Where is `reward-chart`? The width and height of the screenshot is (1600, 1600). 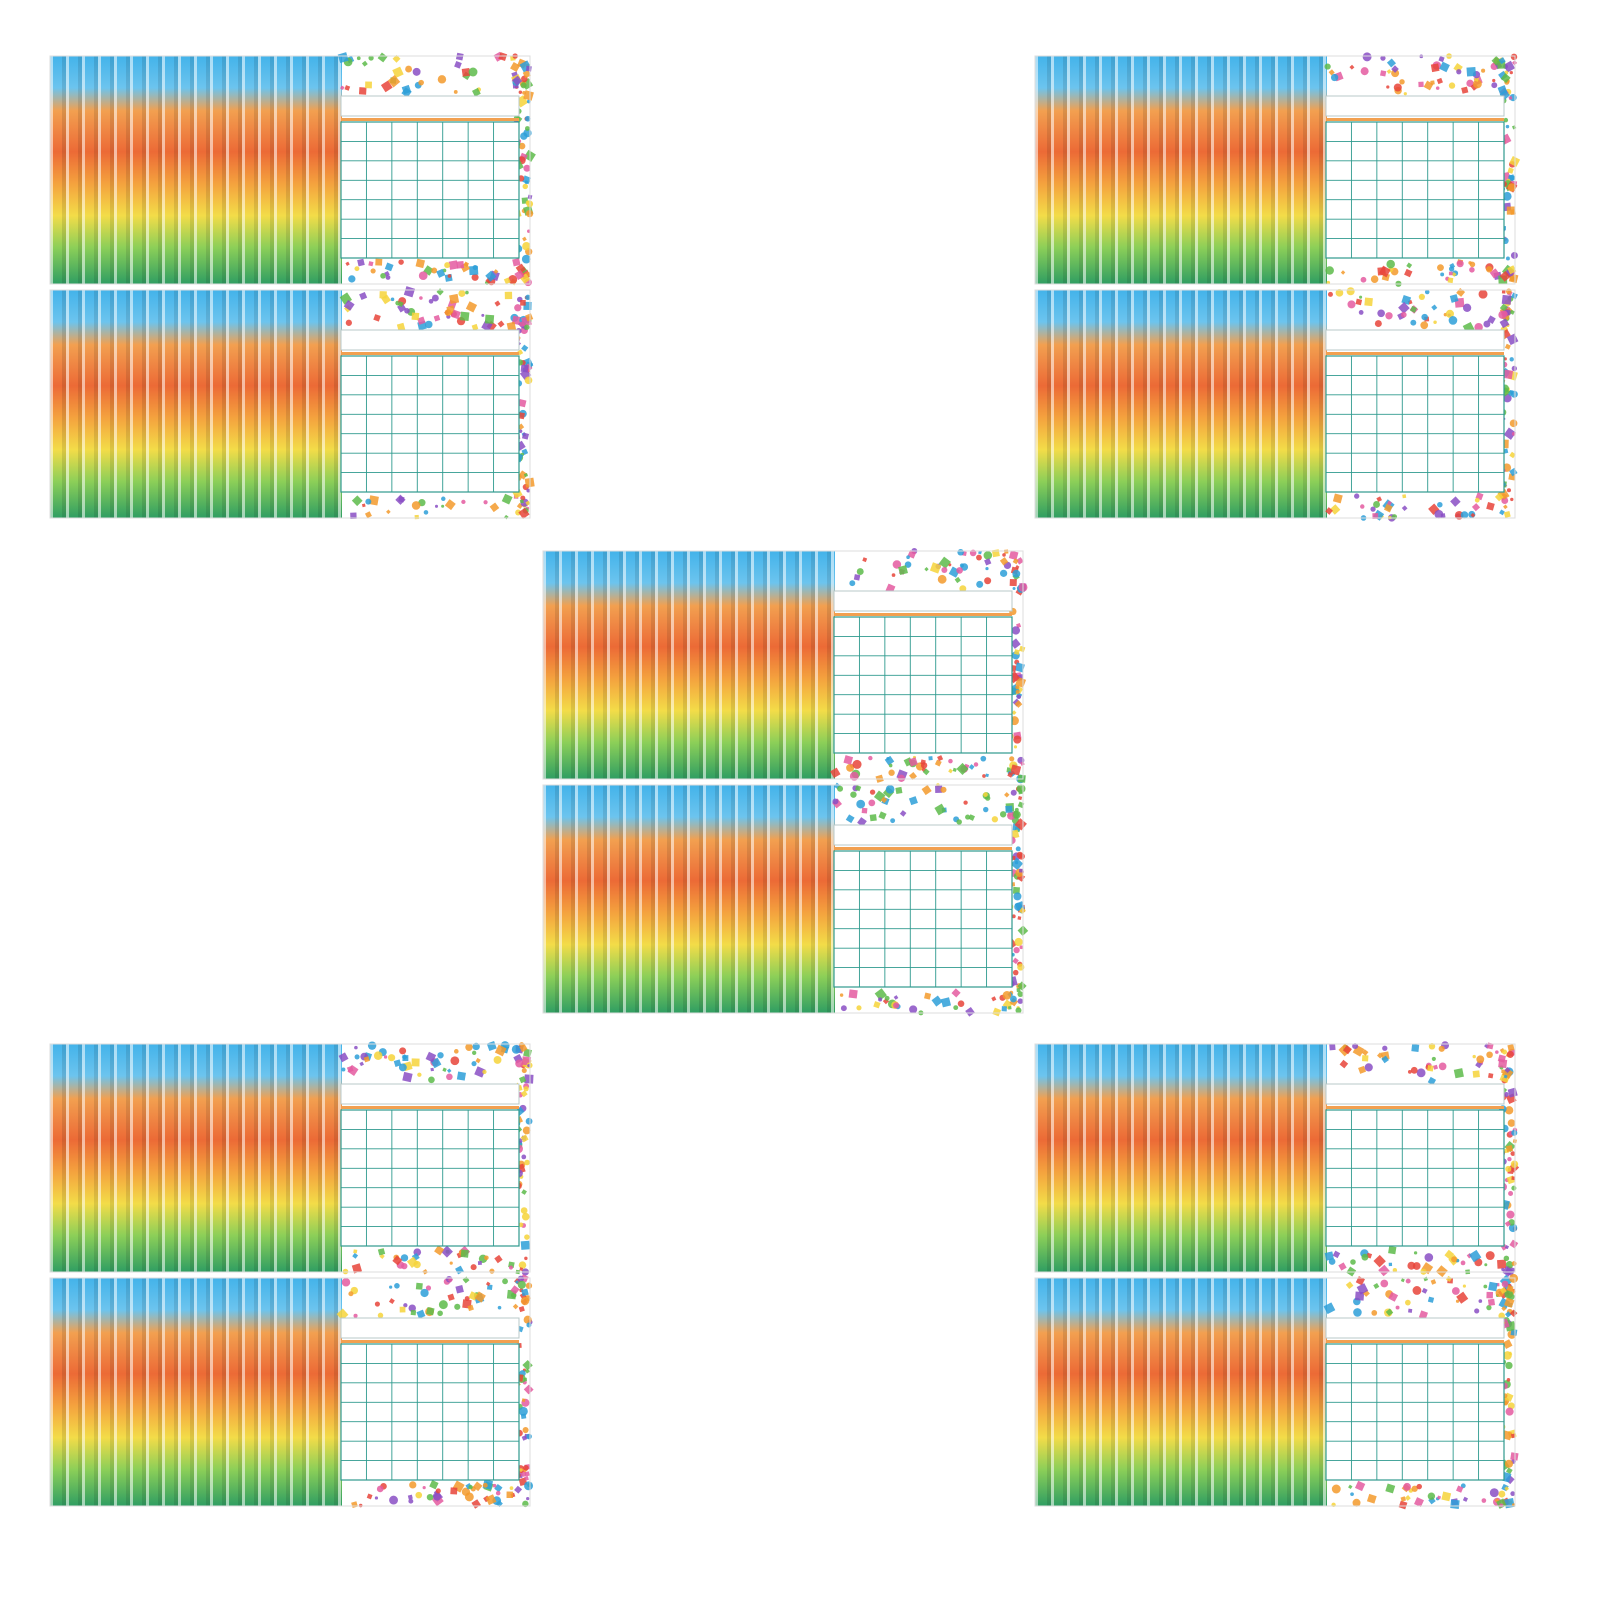
reward-chart is located at coordinates (1276, 404).